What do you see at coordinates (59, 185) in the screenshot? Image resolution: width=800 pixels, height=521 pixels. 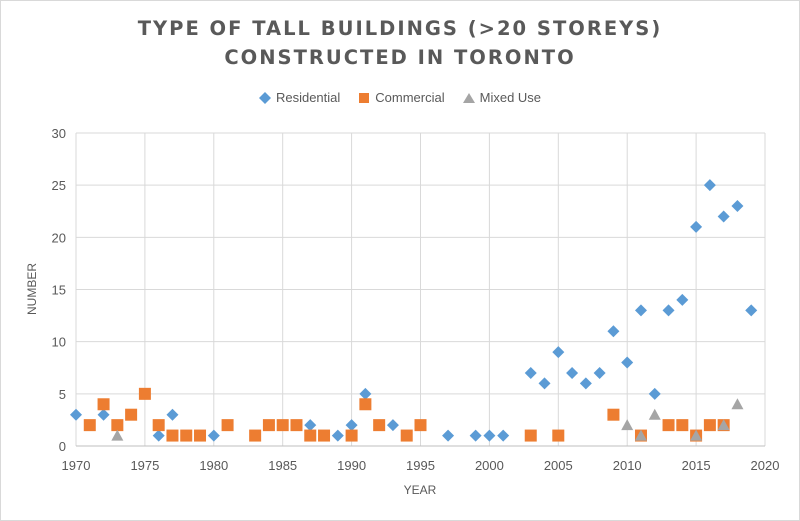 I see `y-tick-label: 25` at bounding box center [59, 185].